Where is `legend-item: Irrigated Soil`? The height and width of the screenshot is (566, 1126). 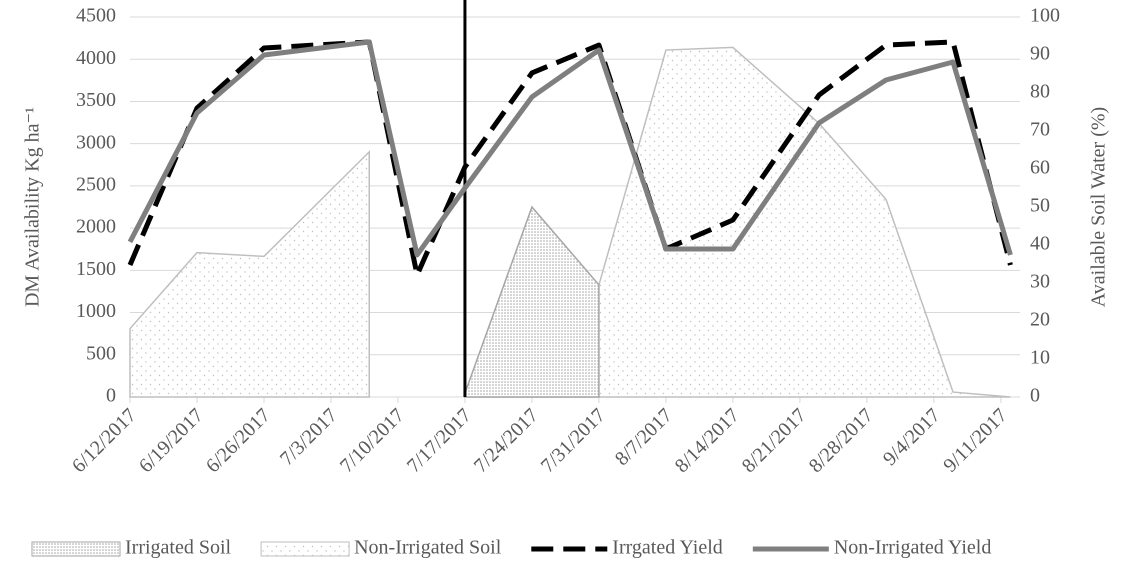 legend-item: Irrigated Soil is located at coordinates (131, 548).